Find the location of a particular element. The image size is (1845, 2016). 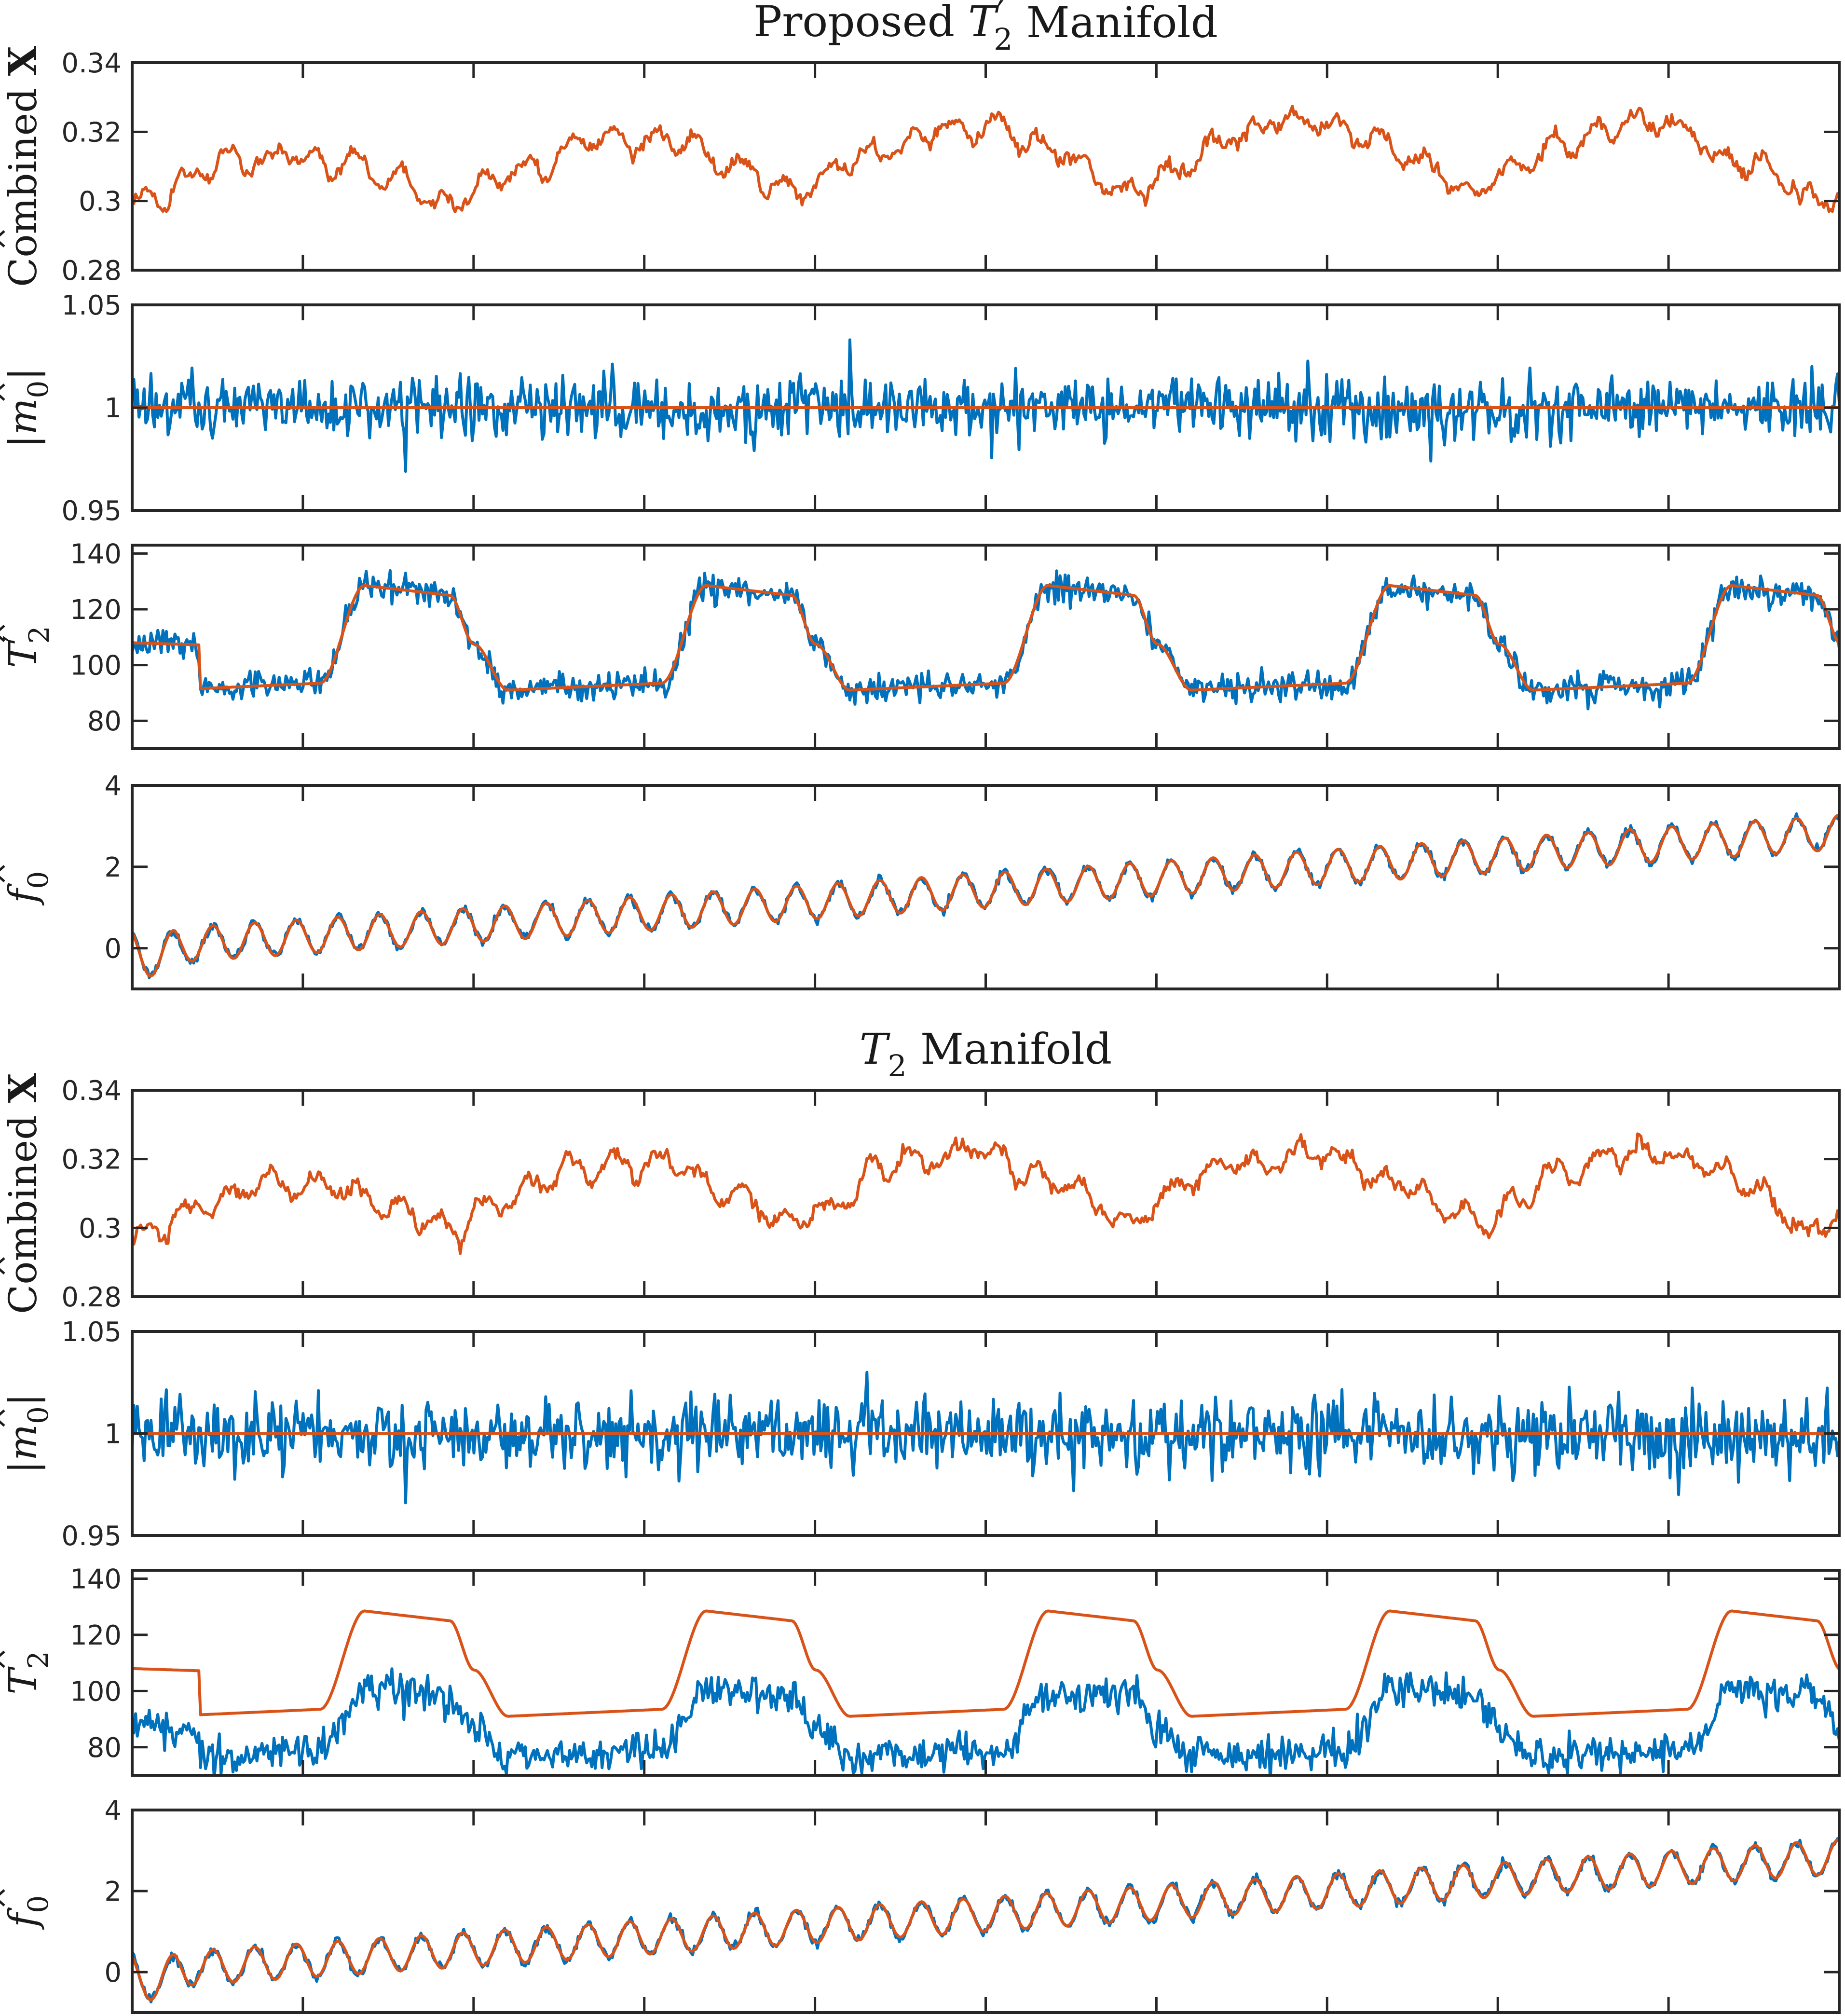

subplot-6: 0.95 1 1.05 |m0| is located at coordinates (921, 1434).